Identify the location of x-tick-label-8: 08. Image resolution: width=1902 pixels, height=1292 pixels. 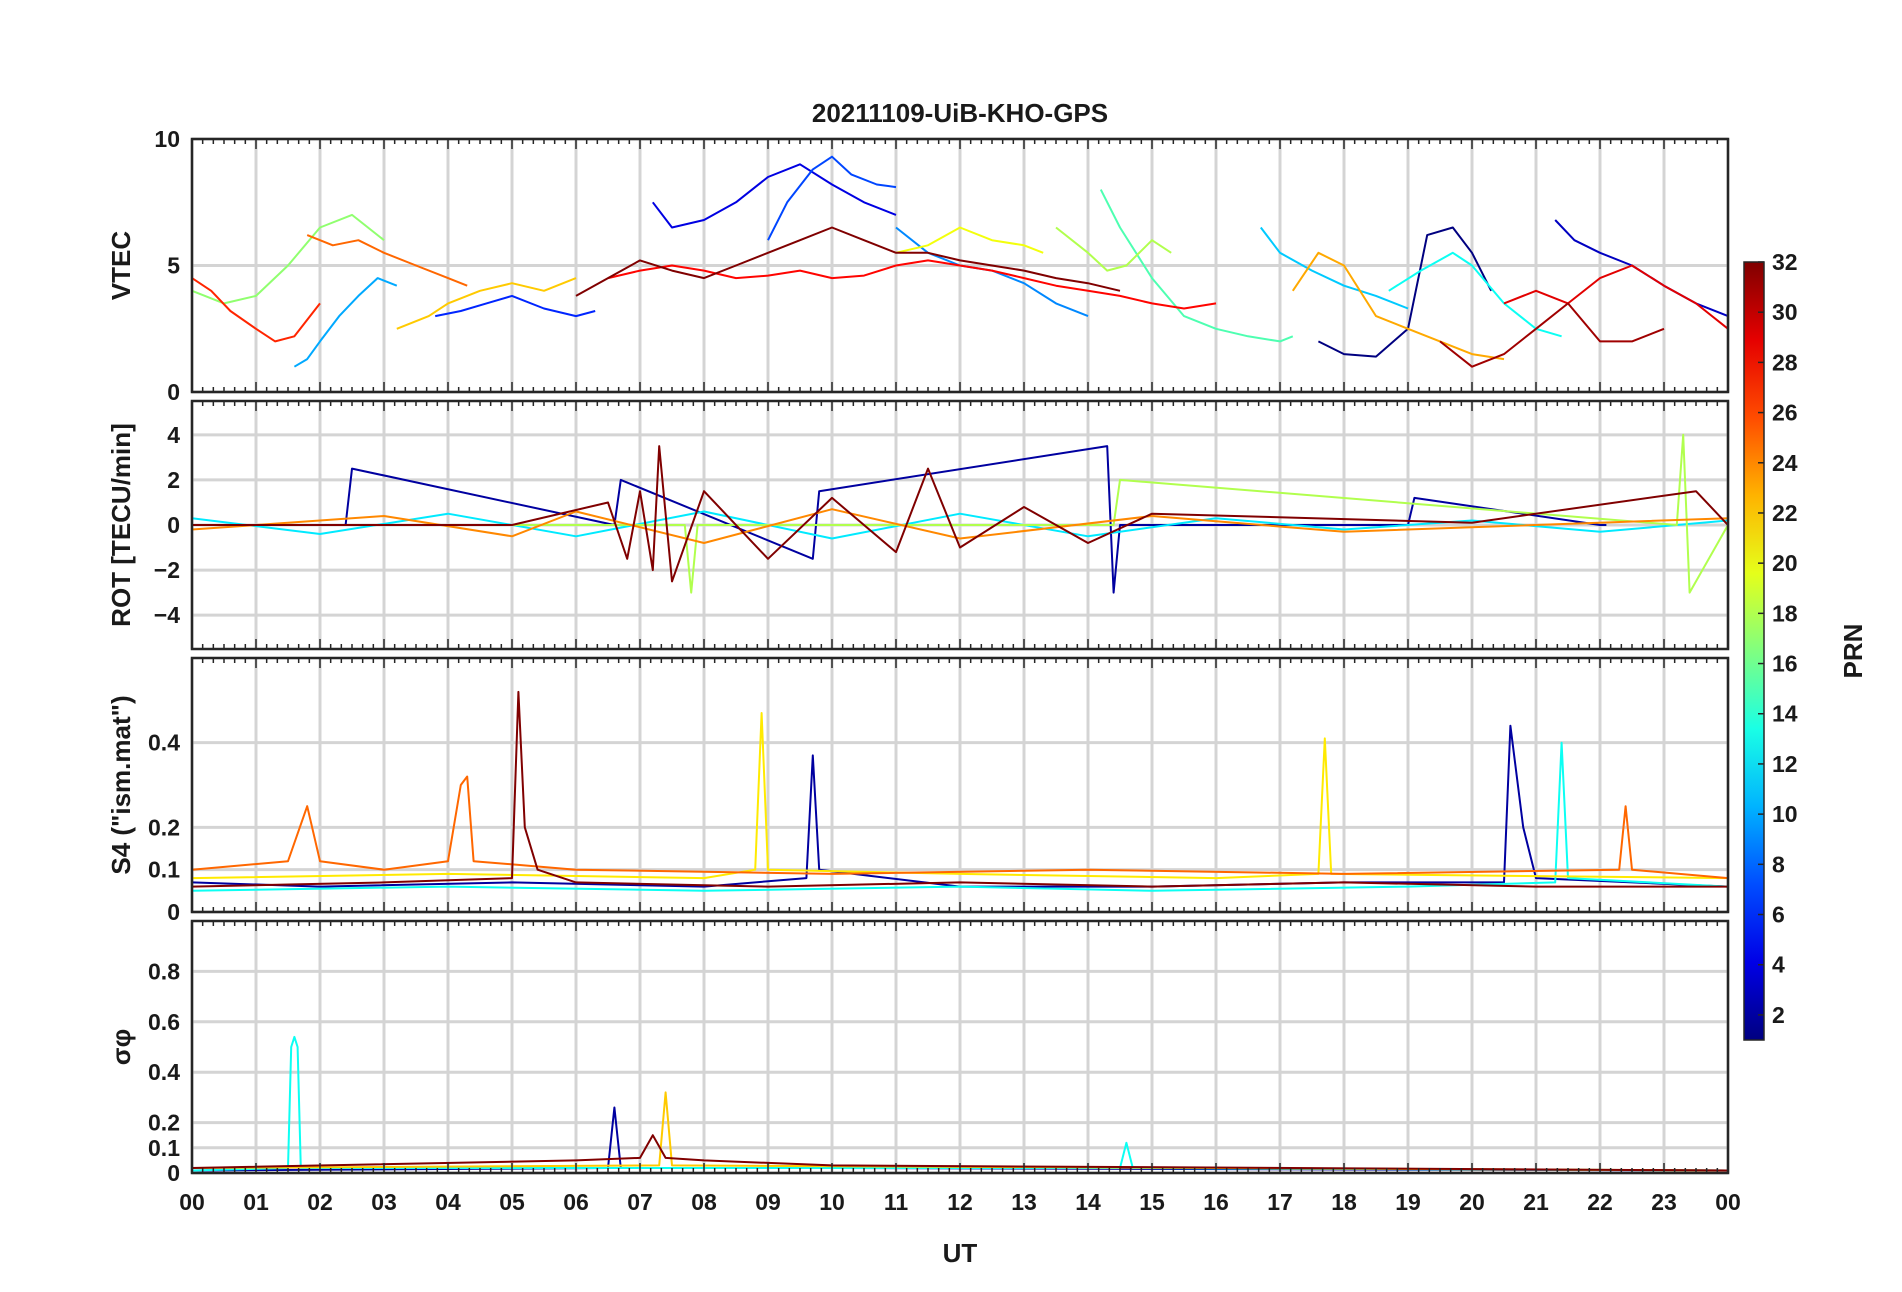
(704, 1202).